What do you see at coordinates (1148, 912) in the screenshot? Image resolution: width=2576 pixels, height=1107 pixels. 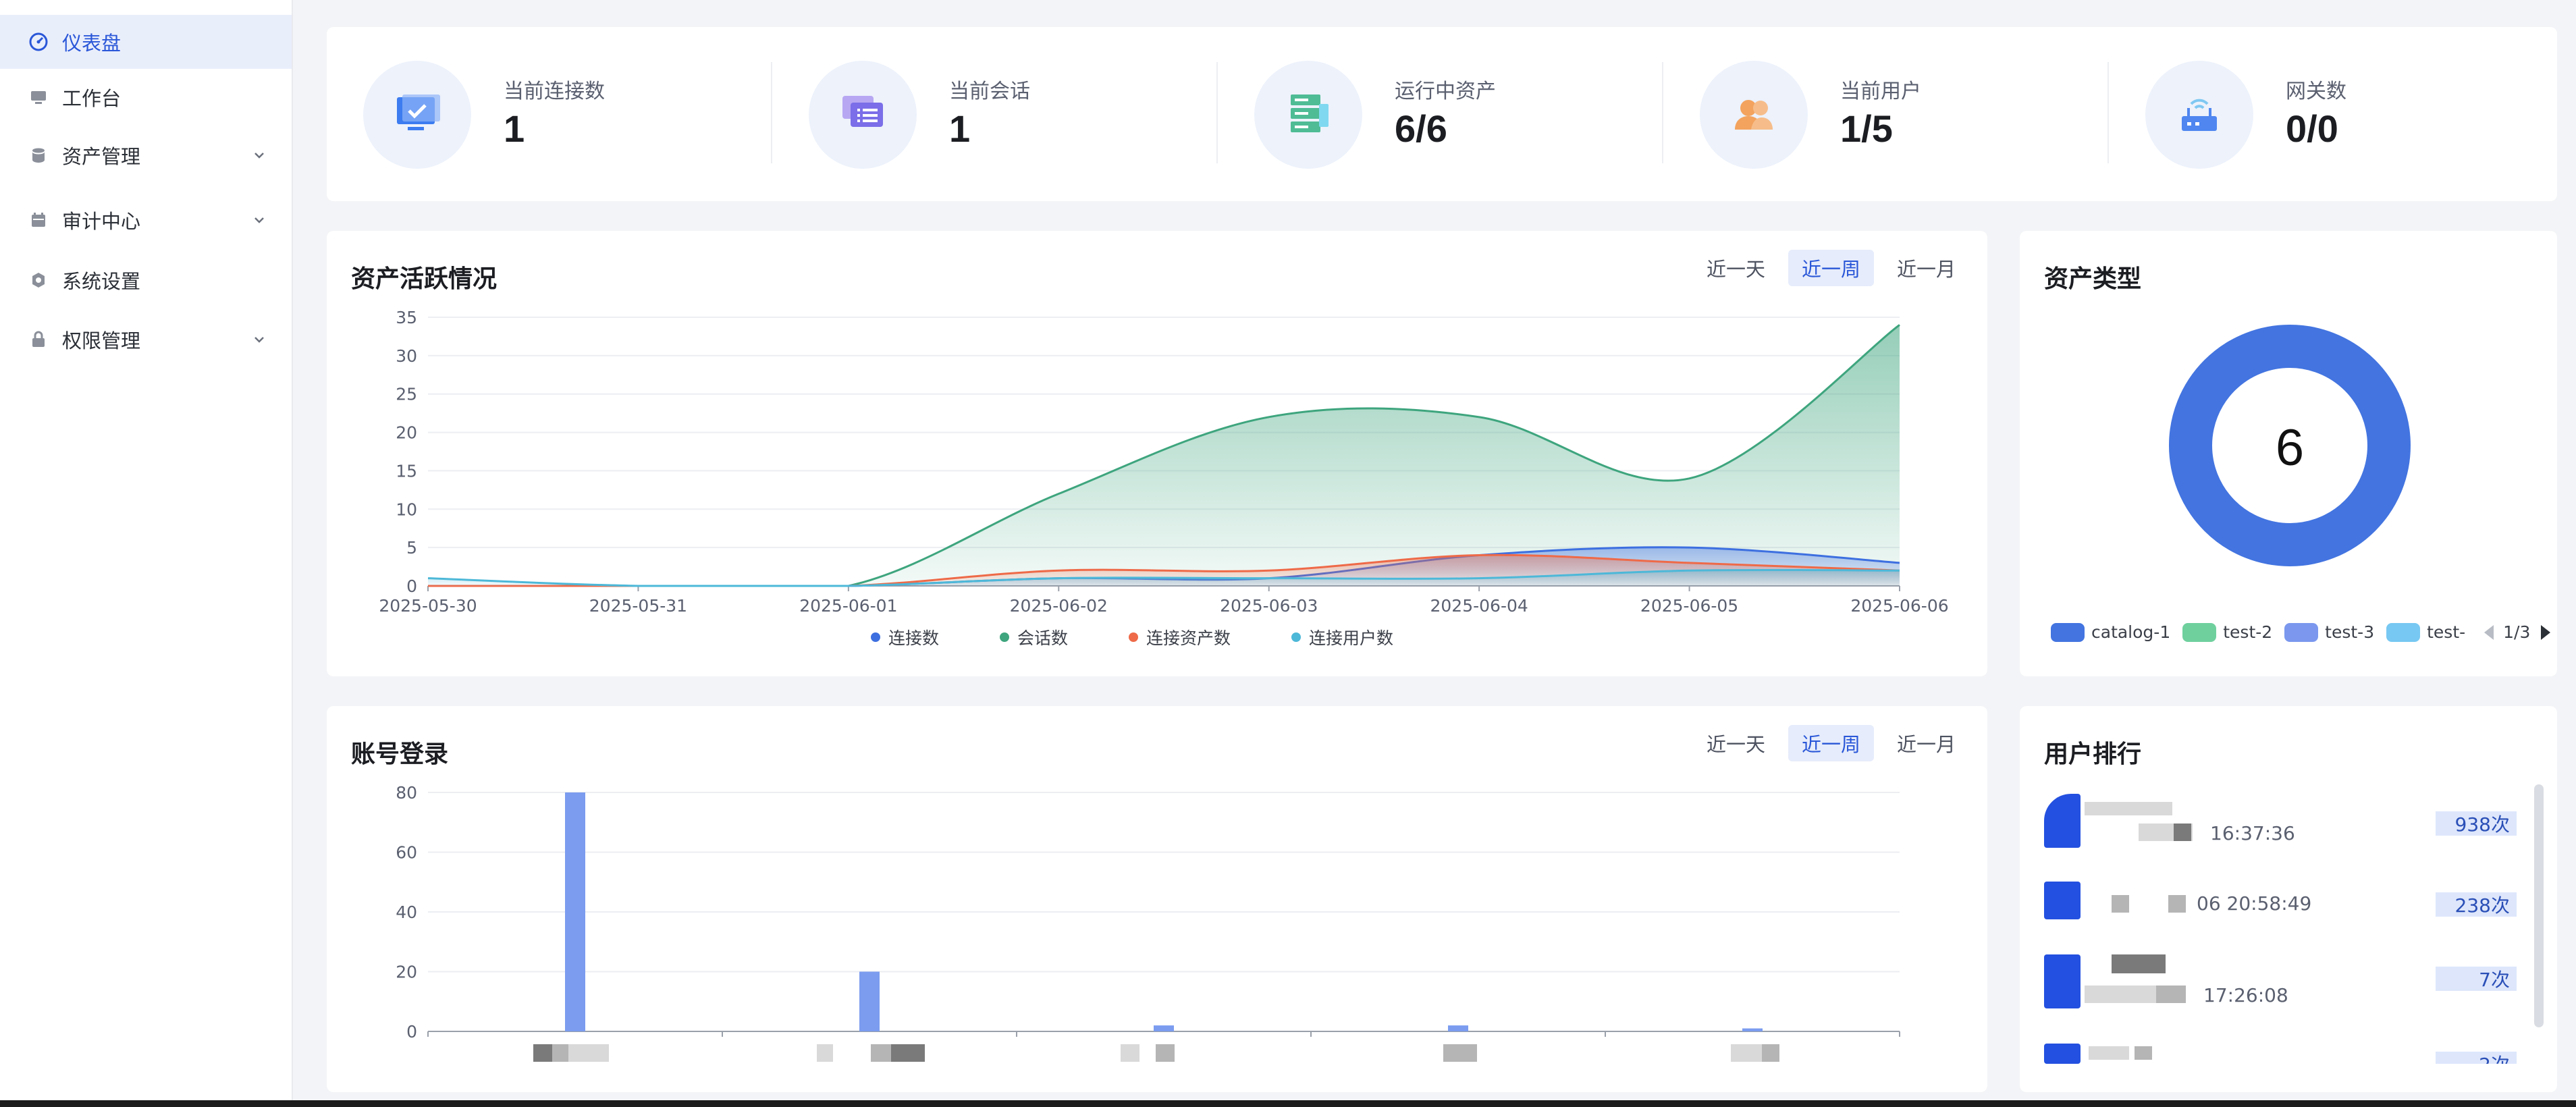 I see `login-bar-chart: 0 20 40 60 80` at bounding box center [1148, 912].